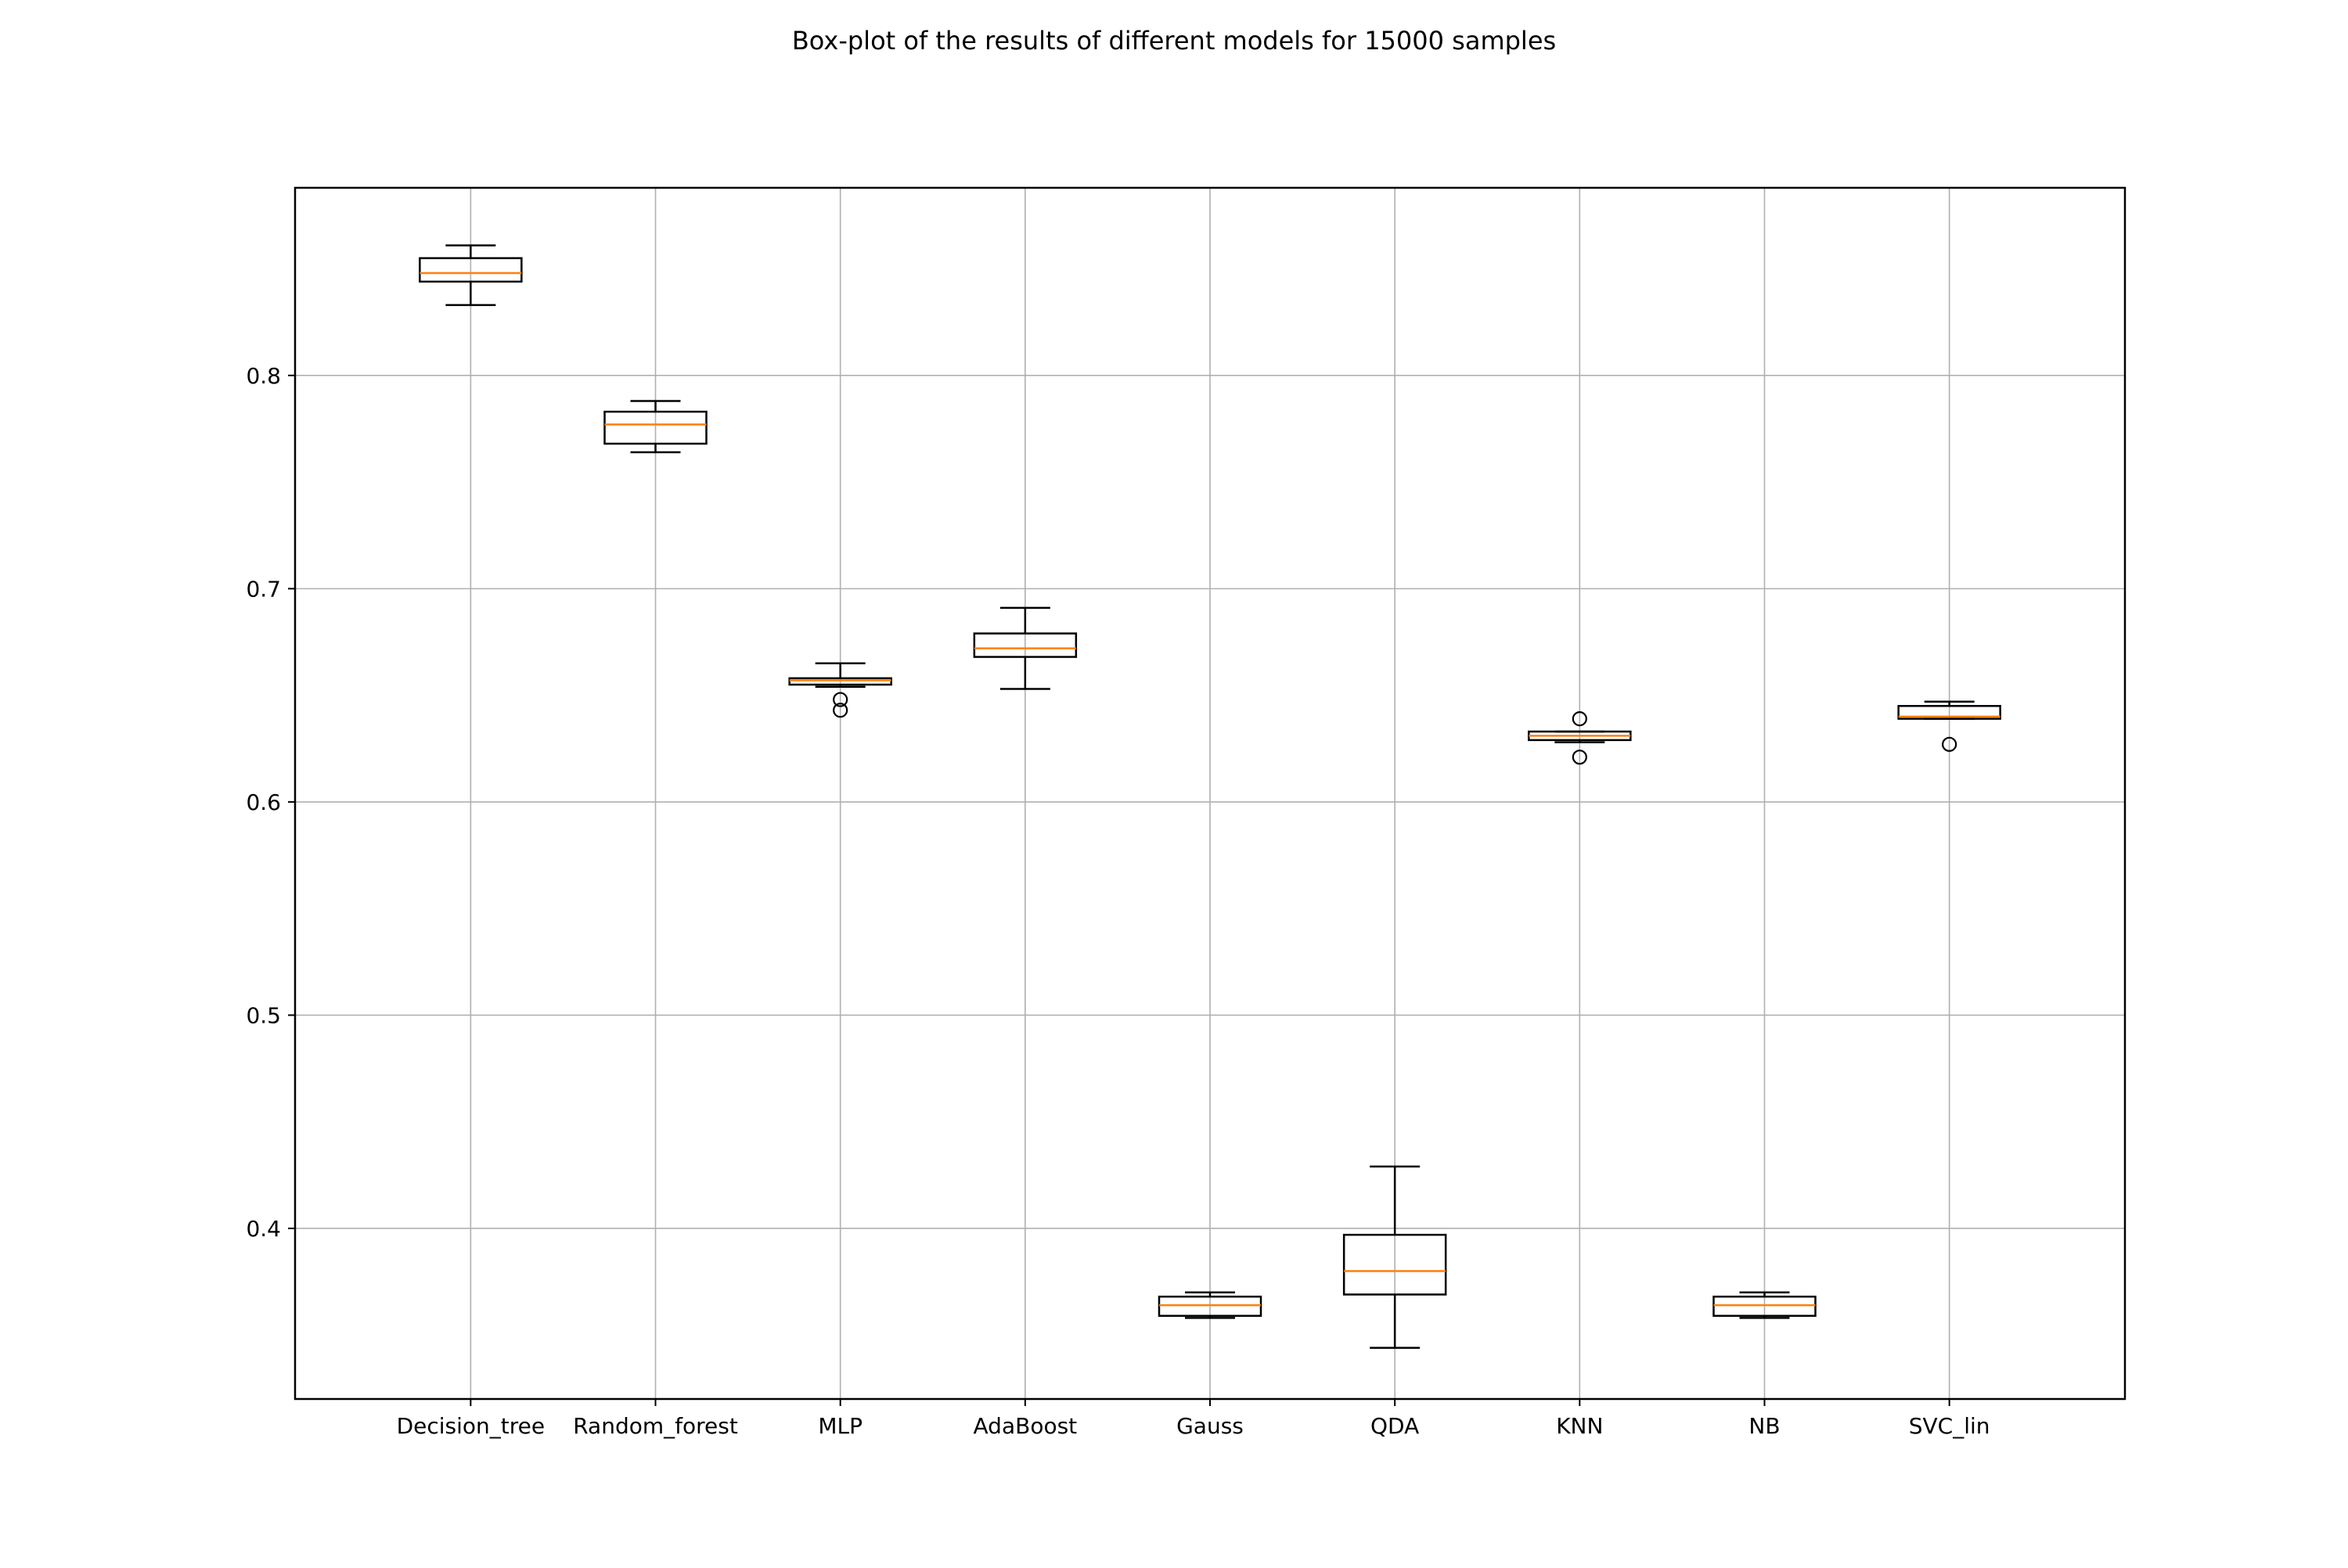 This screenshot has height=1568, width=2348. I want to click on x-tick-label: Random_forest, so click(655, 1426).